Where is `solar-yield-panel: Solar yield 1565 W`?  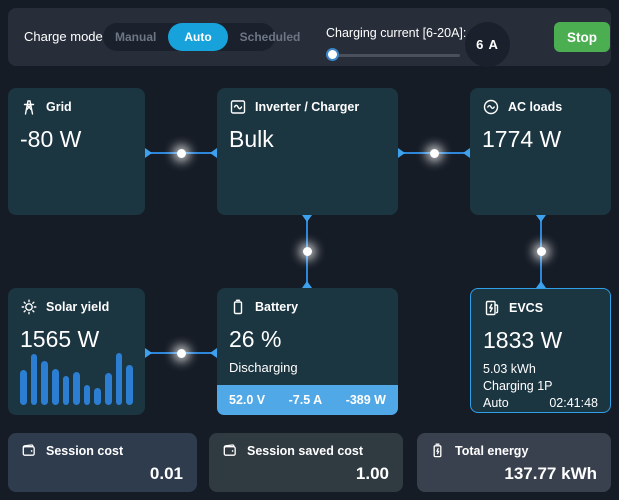
solar-yield-panel: Solar yield 1565 W is located at coordinates (76, 351).